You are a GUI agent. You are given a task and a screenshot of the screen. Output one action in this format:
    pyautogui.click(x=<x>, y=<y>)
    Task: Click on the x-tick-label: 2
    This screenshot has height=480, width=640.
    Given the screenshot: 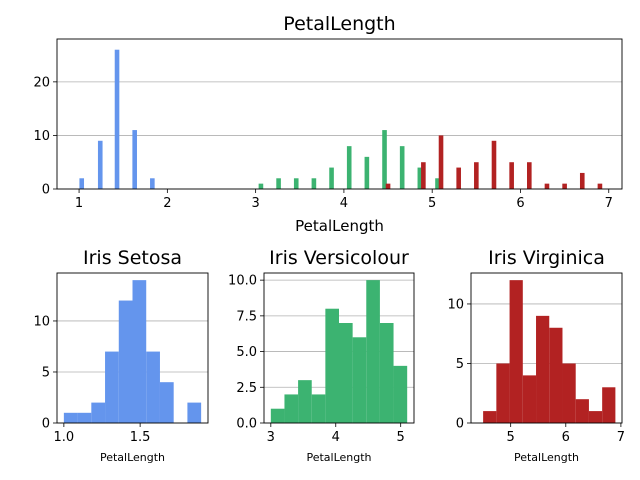 What is the action you would take?
    pyautogui.click(x=167, y=203)
    